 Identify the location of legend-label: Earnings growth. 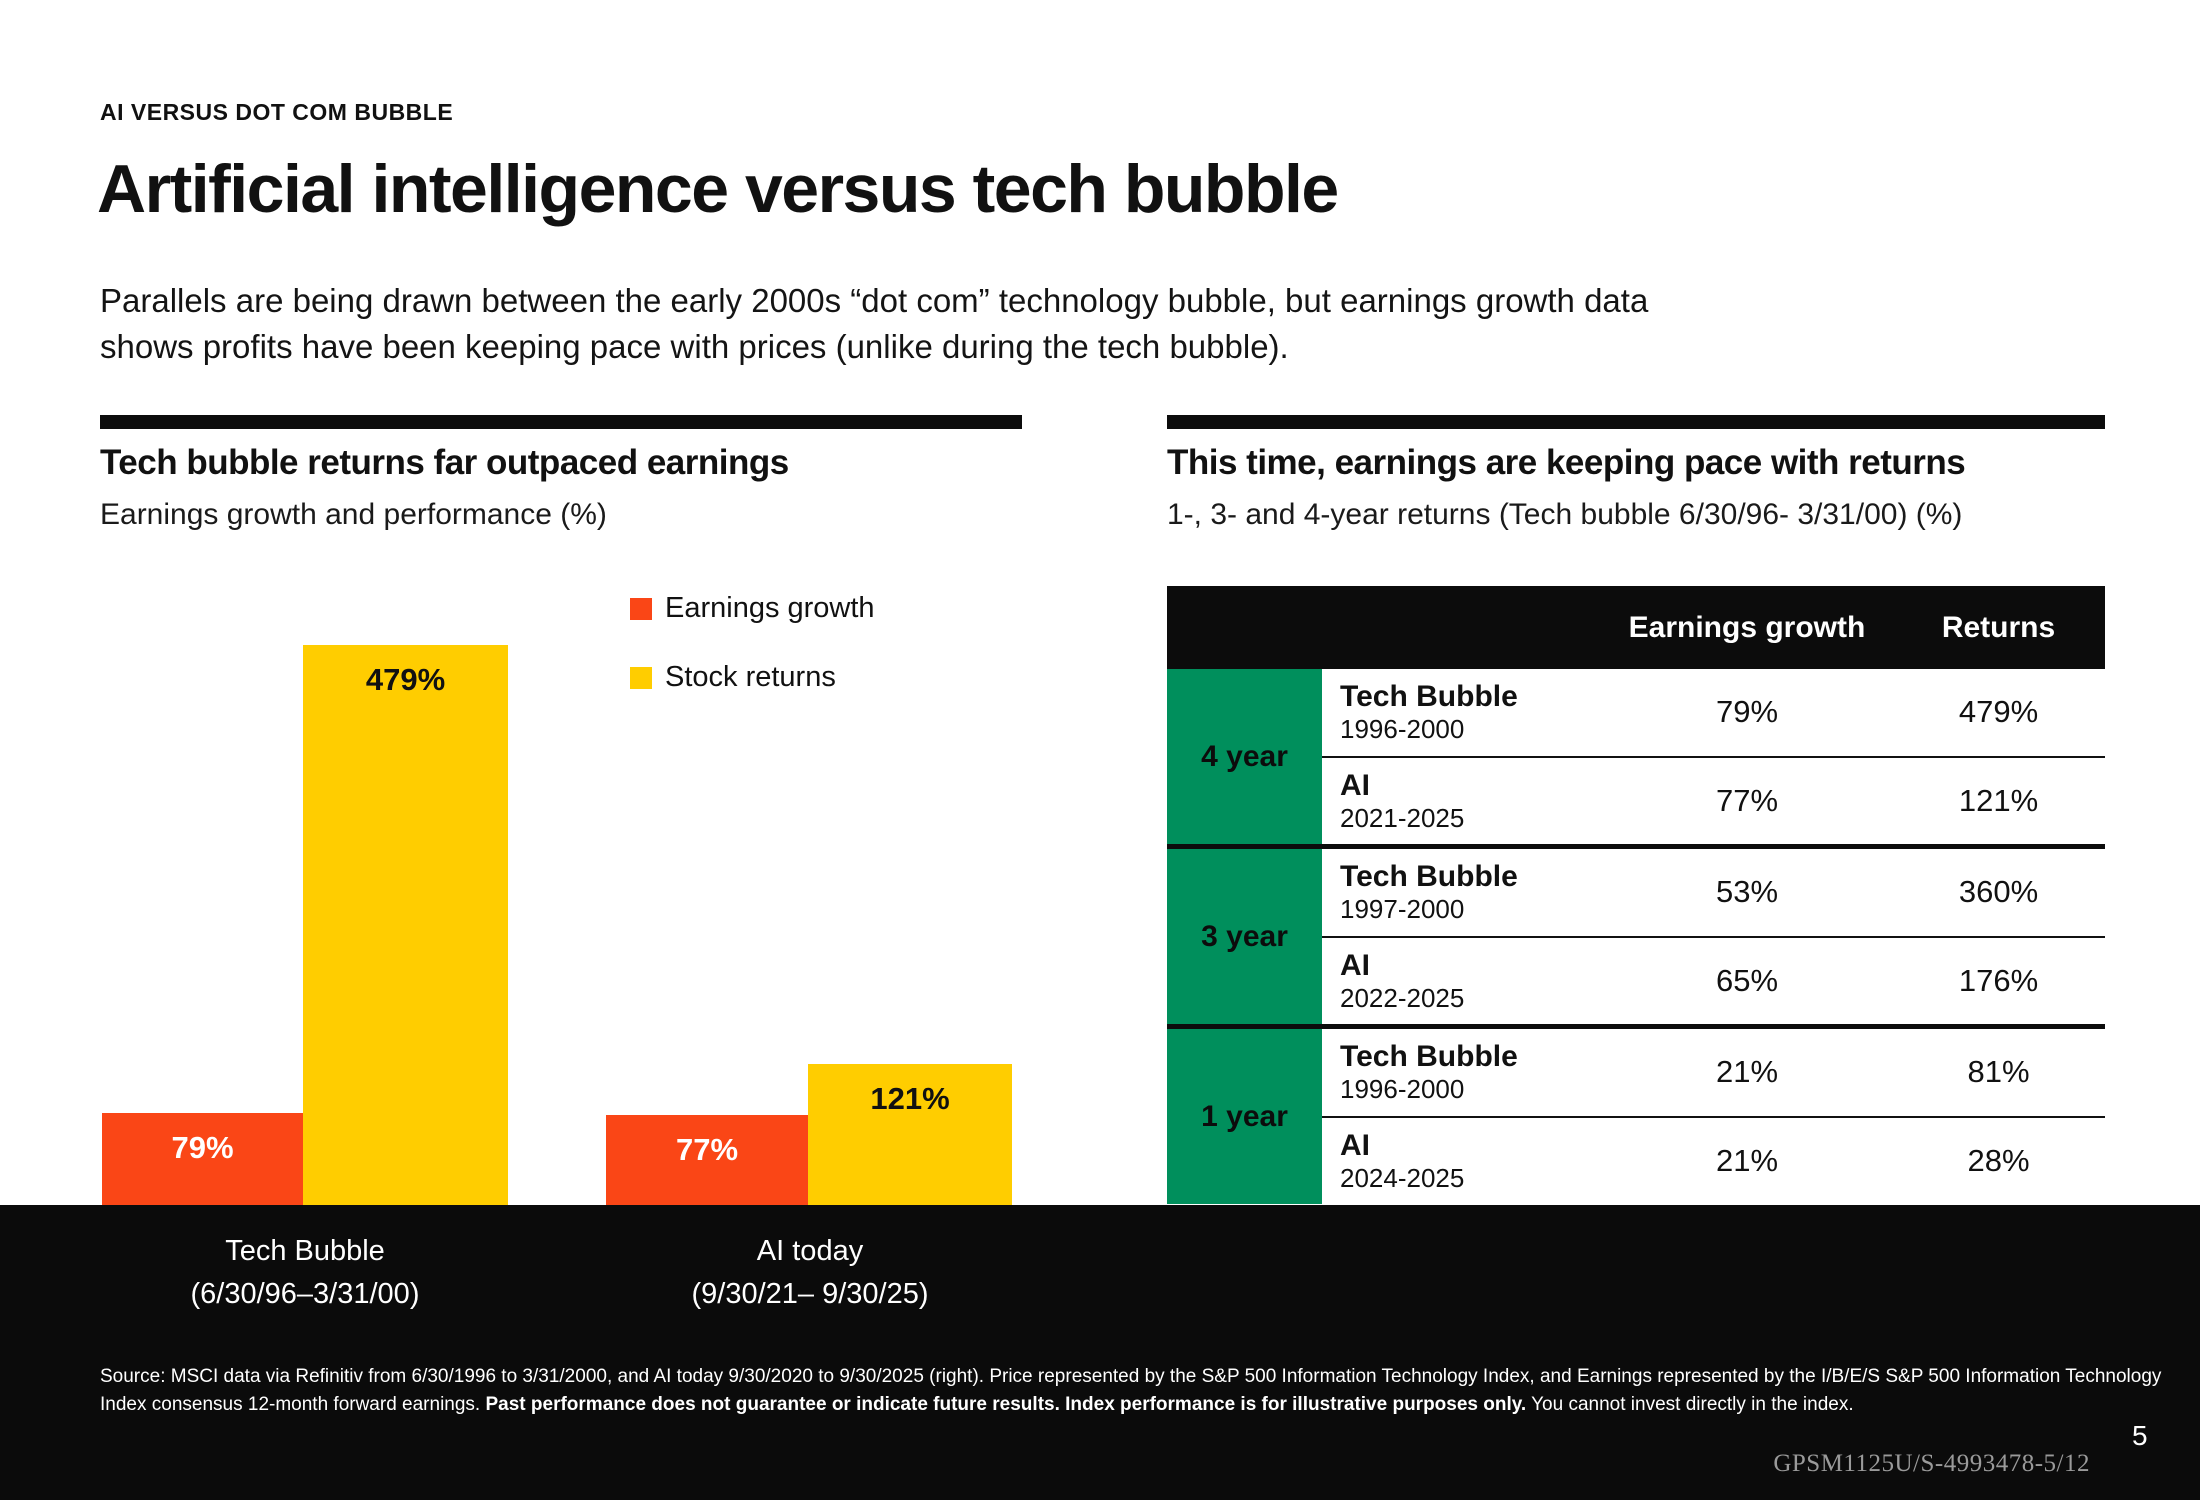
(770, 608).